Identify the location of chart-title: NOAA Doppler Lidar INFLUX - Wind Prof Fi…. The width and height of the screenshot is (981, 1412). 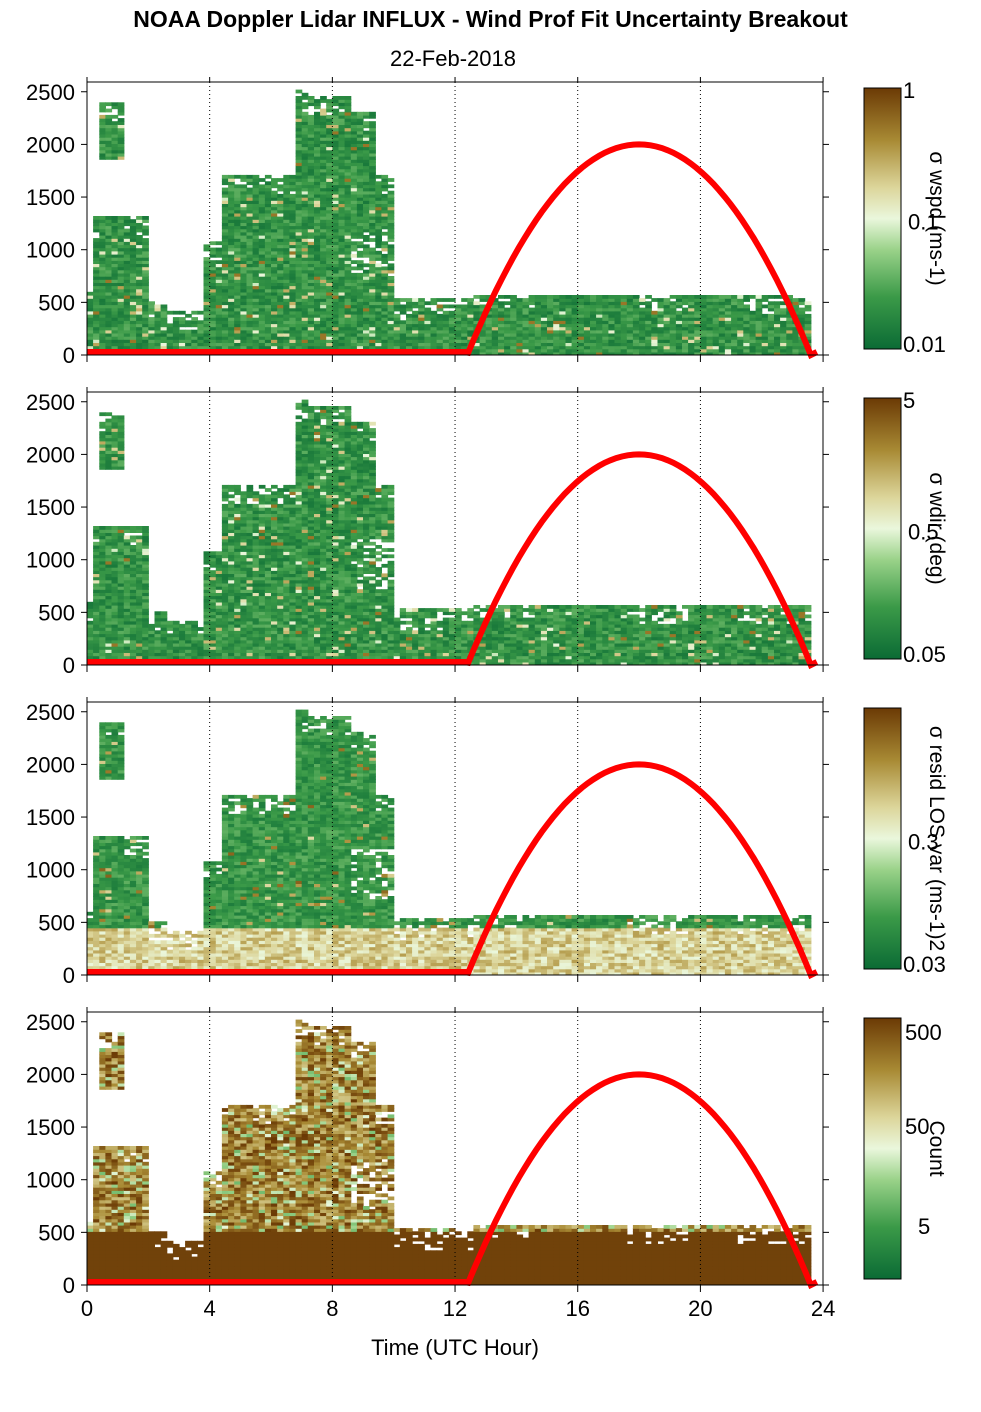
(490, 19).